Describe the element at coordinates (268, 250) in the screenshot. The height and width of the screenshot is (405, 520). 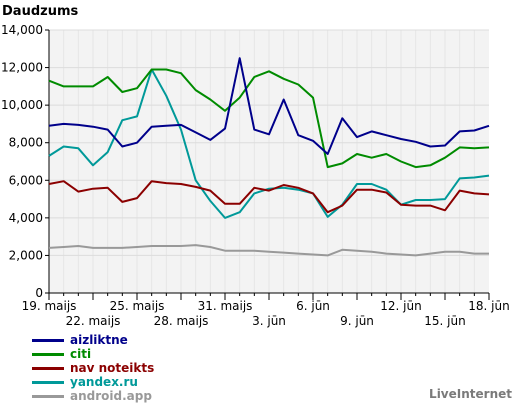
I see `series-line-android-app` at that location.